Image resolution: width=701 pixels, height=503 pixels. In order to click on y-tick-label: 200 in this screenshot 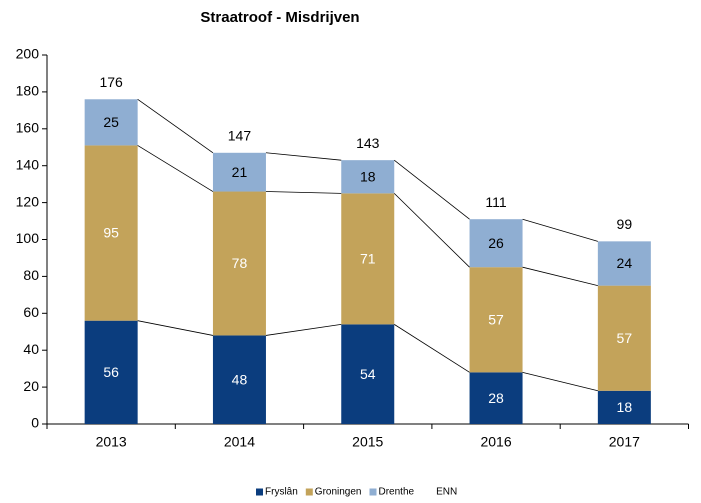, I will do `click(28, 54)`.